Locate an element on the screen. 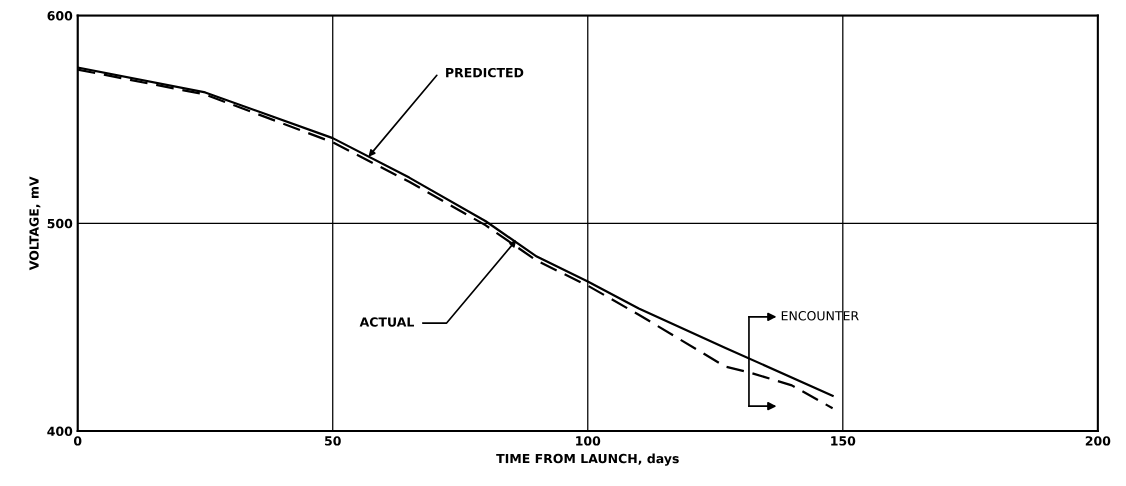  y-tick-label: 400 is located at coordinates (60, 431).